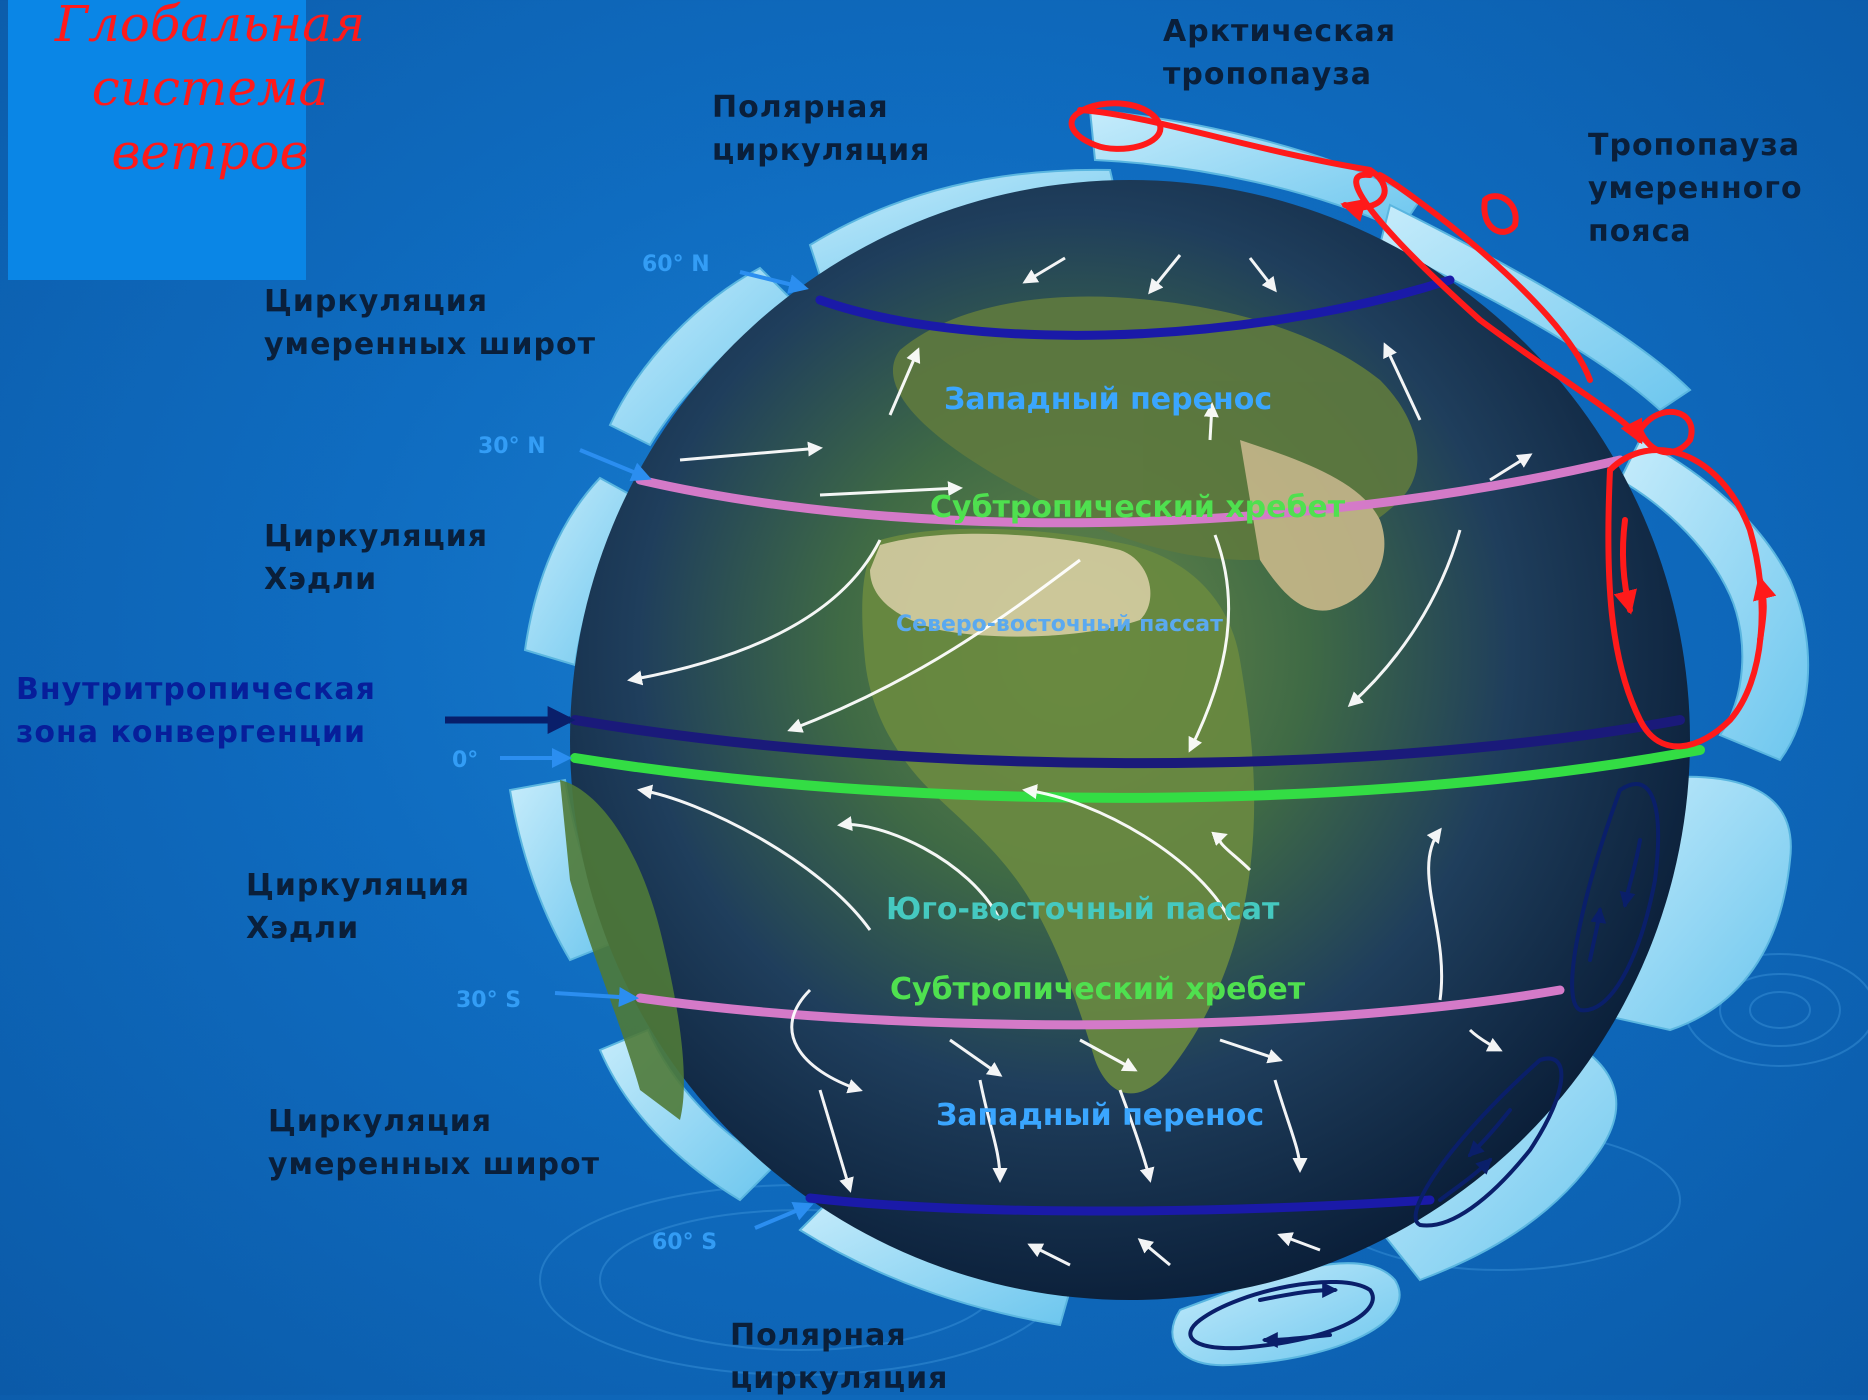 The image size is (1868, 1400). Describe the element at coordinates (465, 760) in the screenshot. I see `latitude-equator: 0°` at that location.